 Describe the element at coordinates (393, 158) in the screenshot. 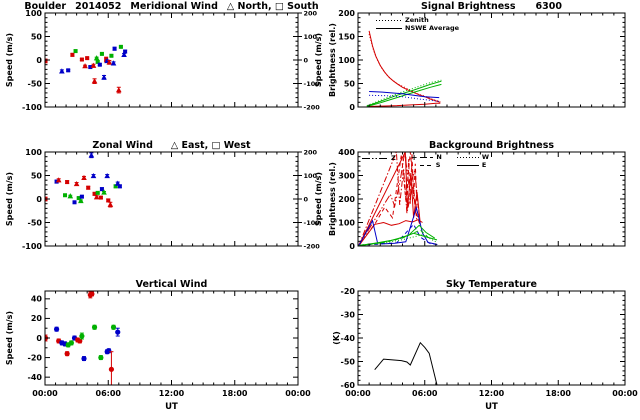

I see `legend-label-z: Z` at that location.